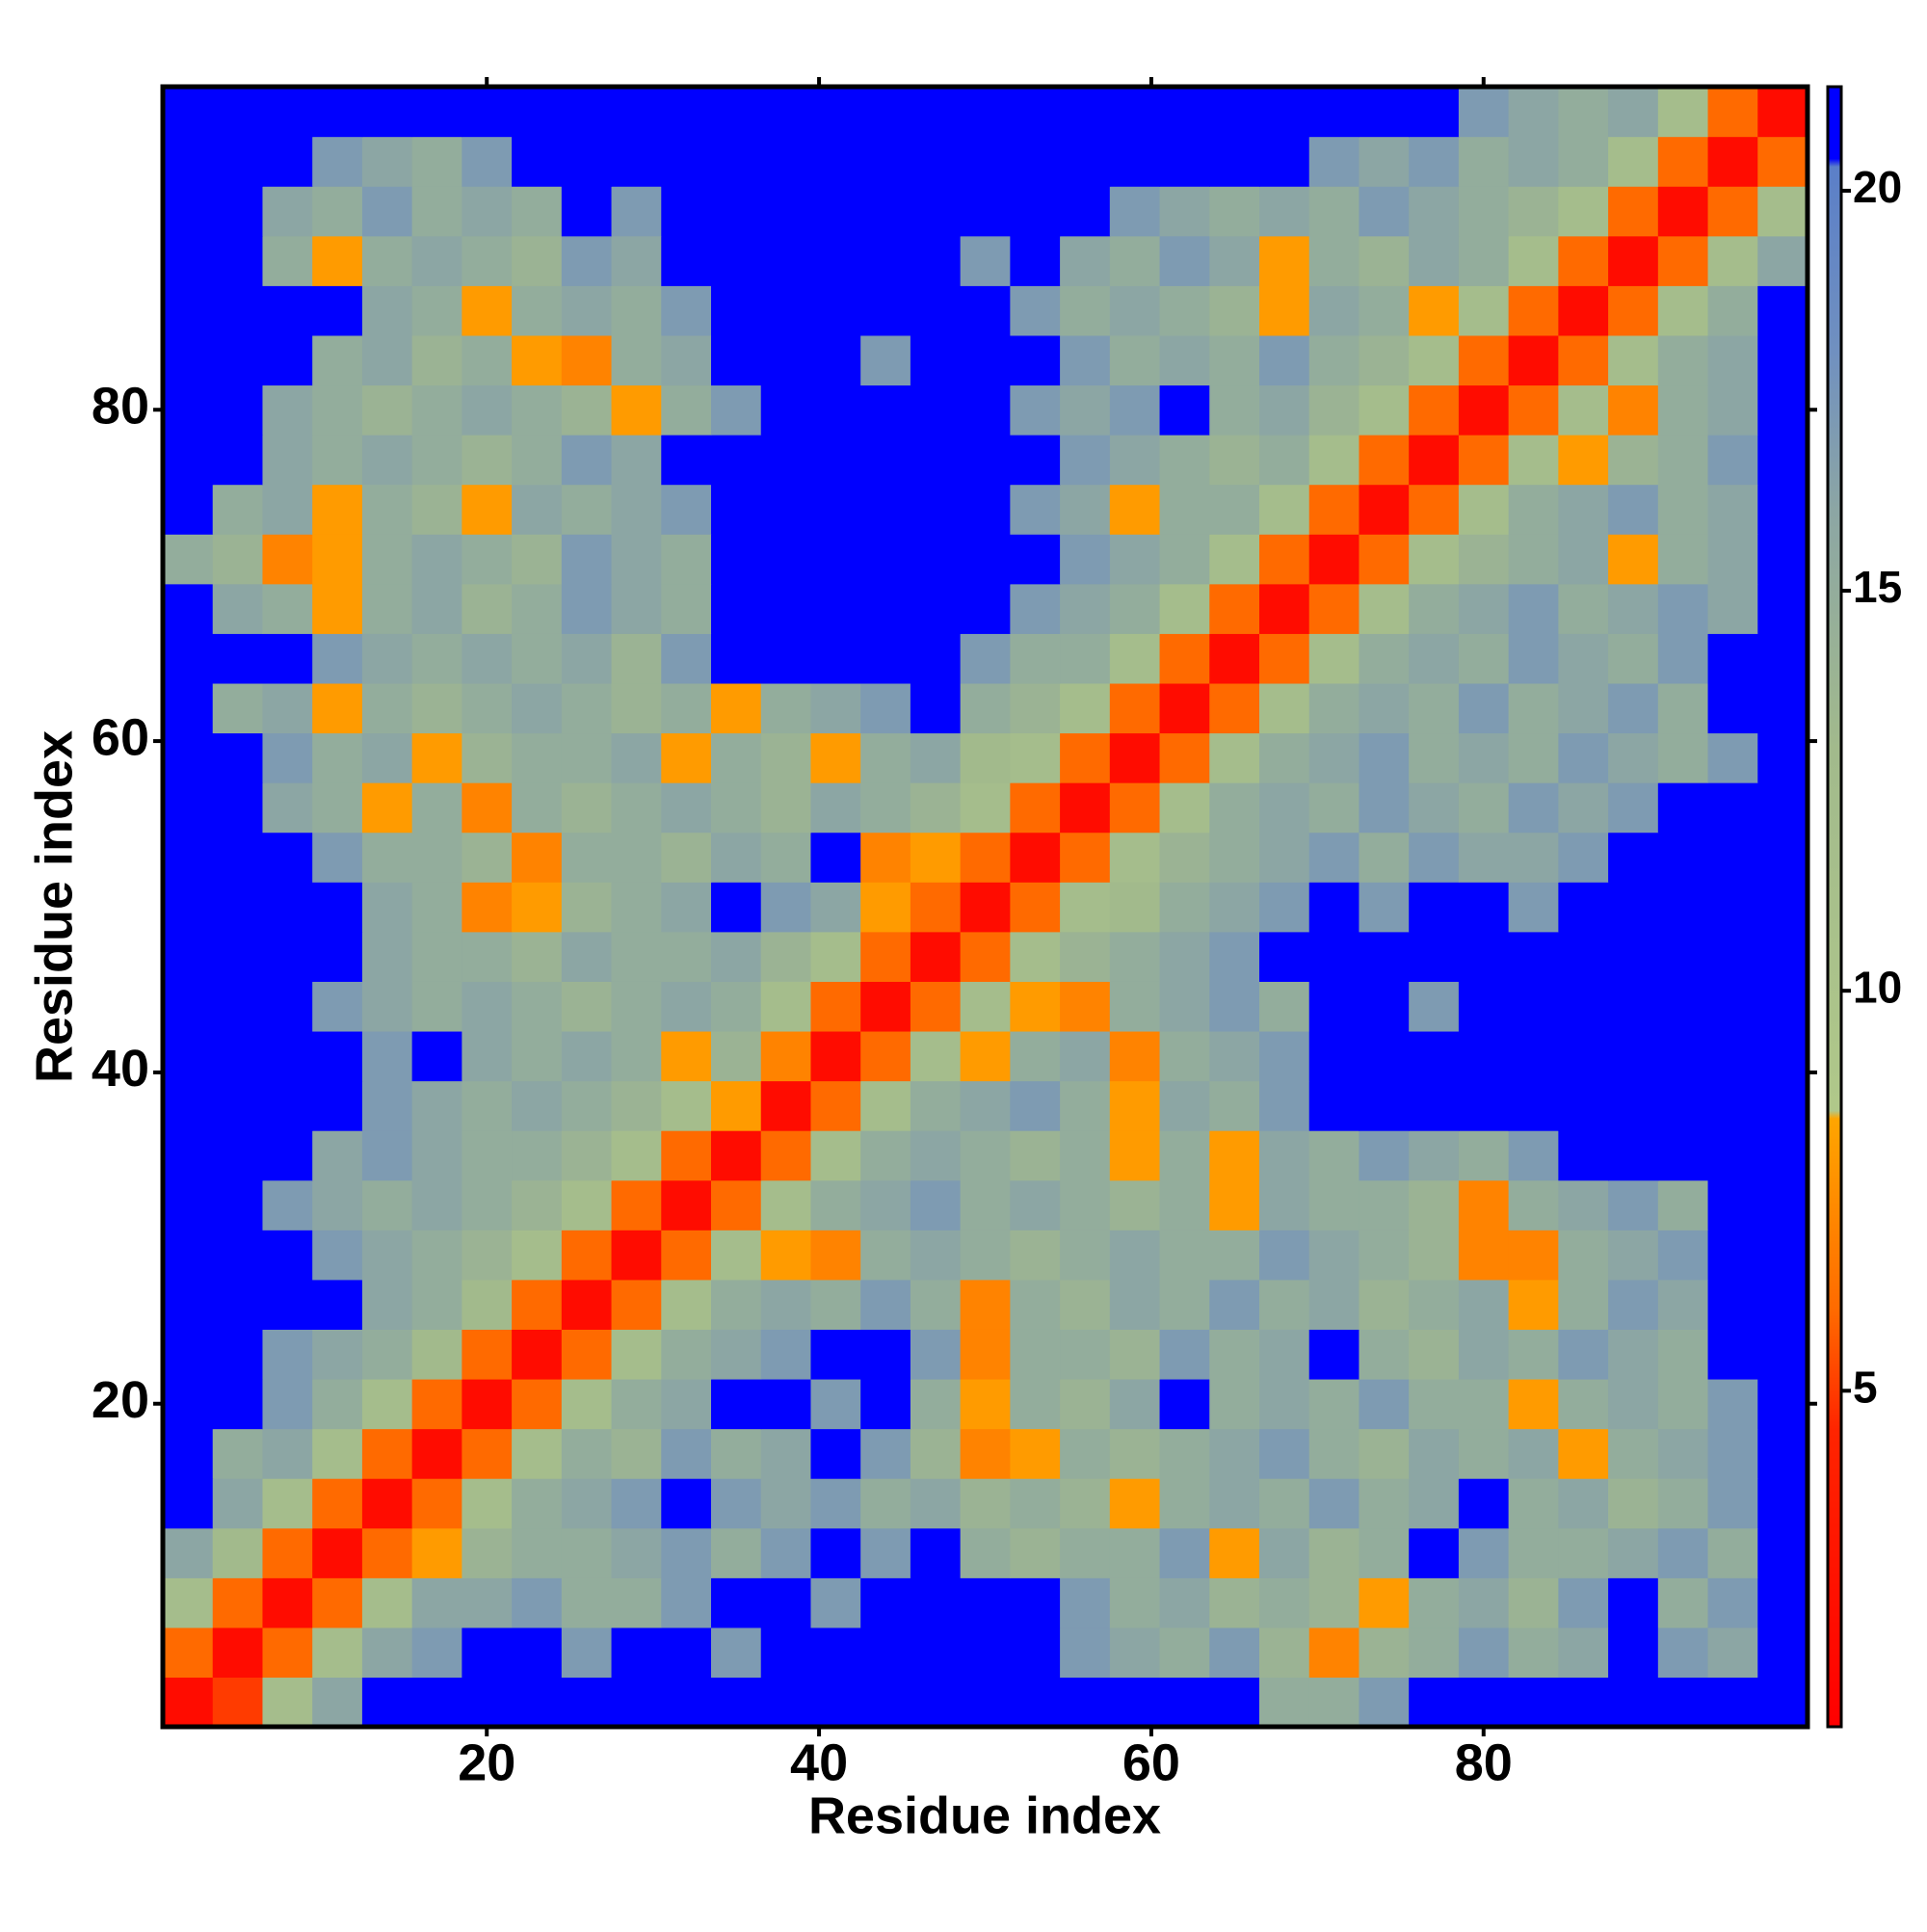 This screenshot has width=1927, height=1932. I want to click on colorbar, so click(1835, 907).